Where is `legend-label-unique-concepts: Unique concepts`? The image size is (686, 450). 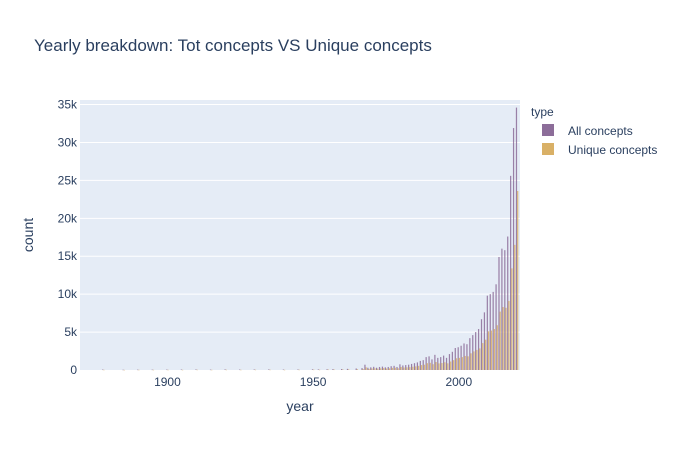 legend-label-unique-concepts: Unique concepts is located at coordinates (612, 150).